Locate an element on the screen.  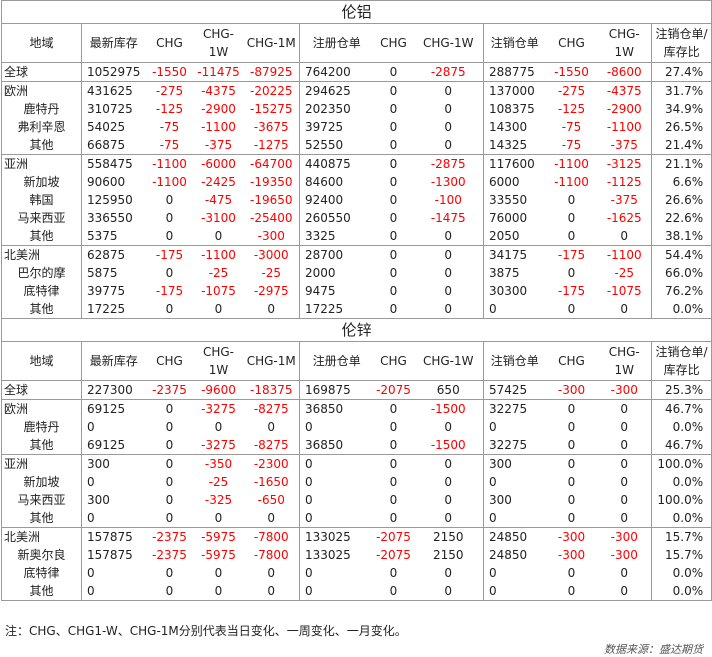
cell-chg-1w: -6000 is located at coordinates (218, 164).